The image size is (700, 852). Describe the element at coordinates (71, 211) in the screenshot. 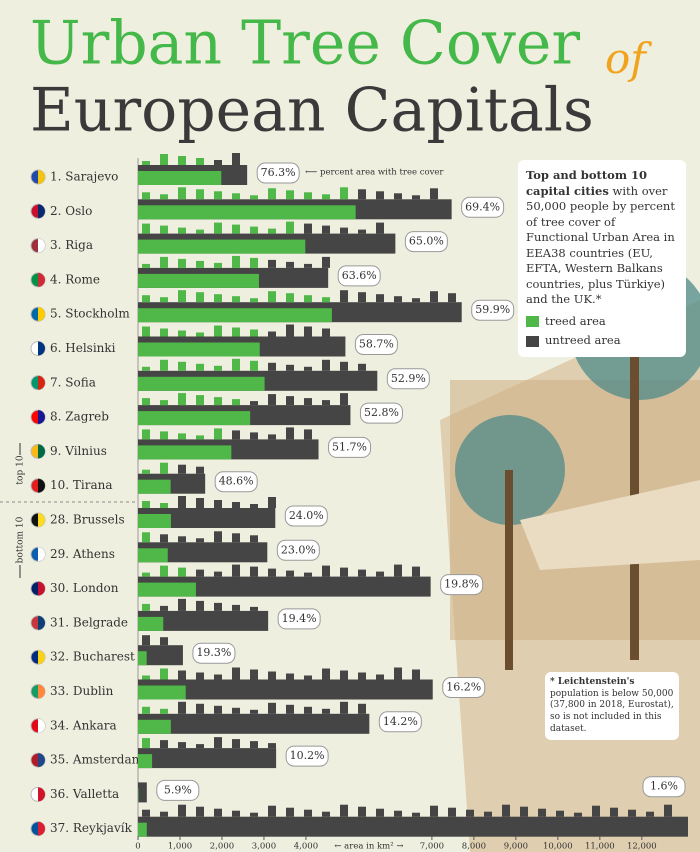

I see `category-label: 2. Oslo` at that location.